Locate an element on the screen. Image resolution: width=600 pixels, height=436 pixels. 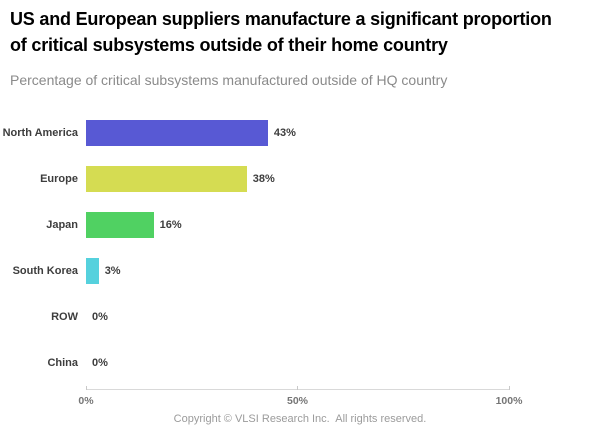
bar-area: 38% is located at coordinates (343, 179).